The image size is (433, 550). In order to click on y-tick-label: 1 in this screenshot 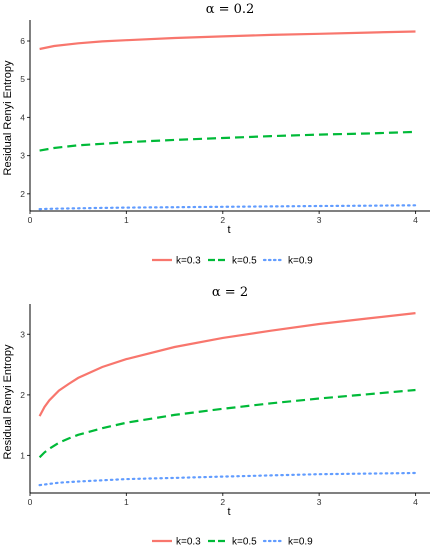, I will do `click(22, 455)`.